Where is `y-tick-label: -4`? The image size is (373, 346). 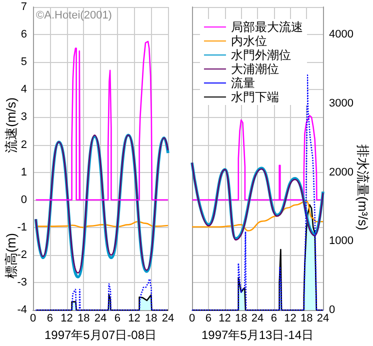
y-tick-label: -4 is located at coordinates (22, 310).